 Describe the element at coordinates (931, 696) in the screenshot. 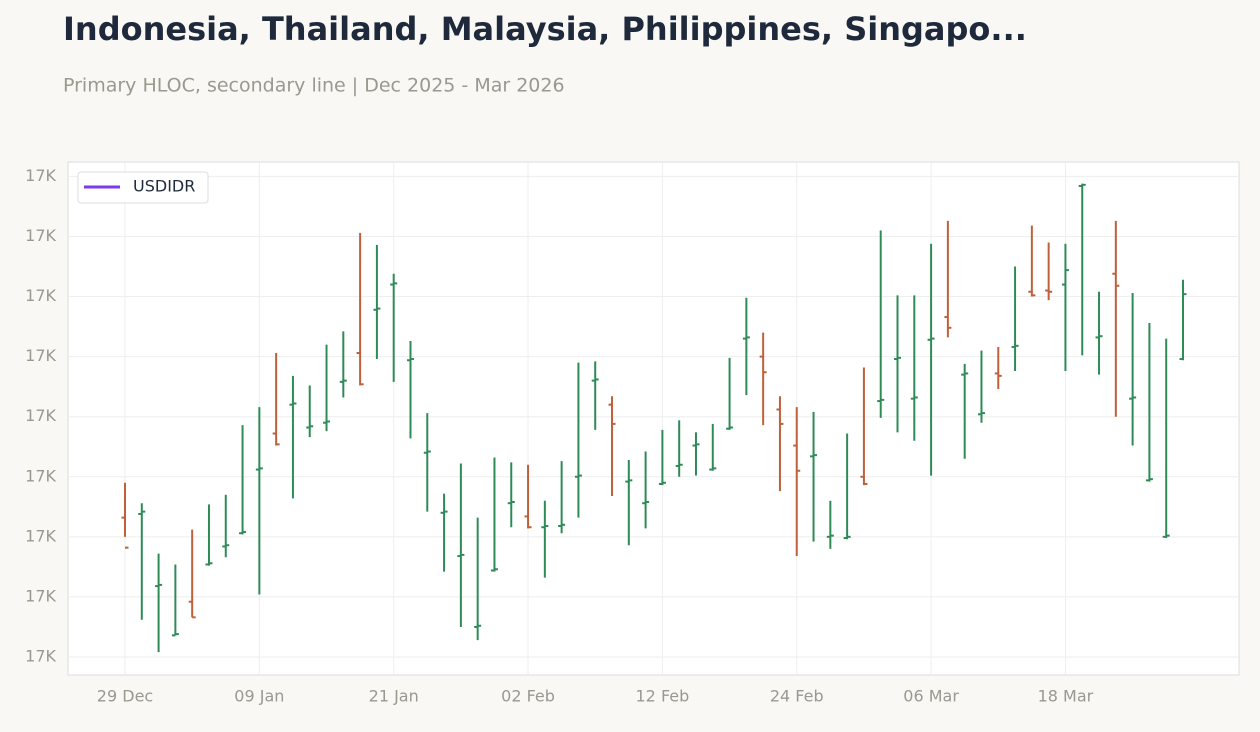

I see `x-tick-label: 06 Mar` at that location.